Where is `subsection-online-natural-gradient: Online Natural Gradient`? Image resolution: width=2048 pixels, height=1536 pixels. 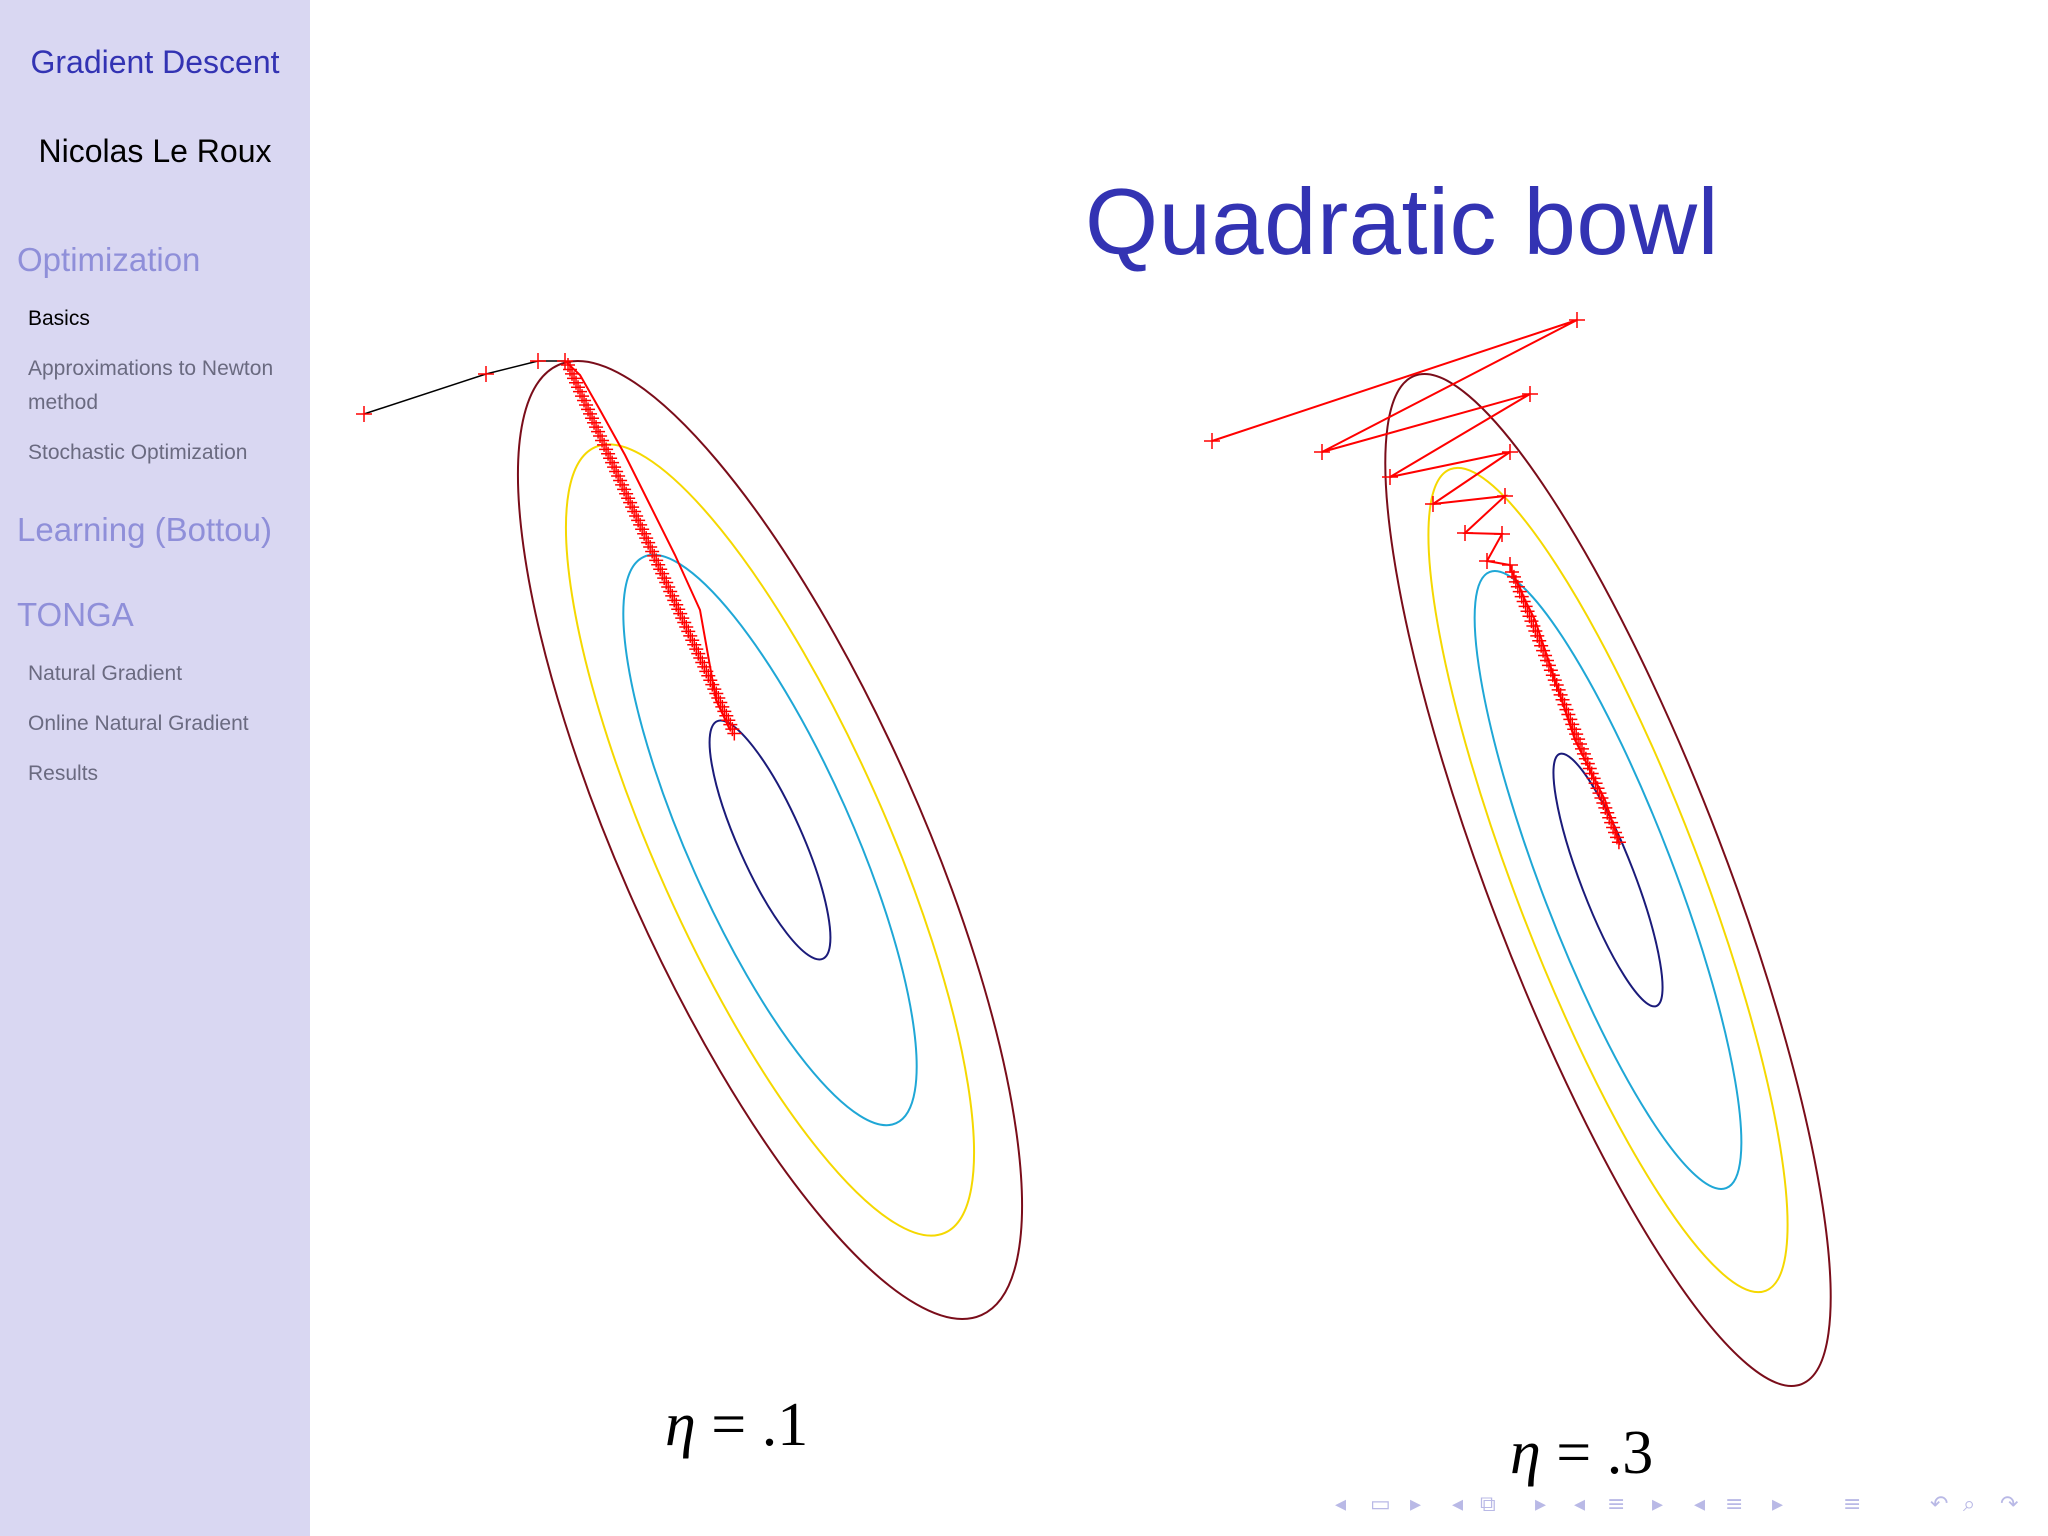 subsection-online-natural-gradient: Online Natural Gradient is located at coordinates (138, 723).